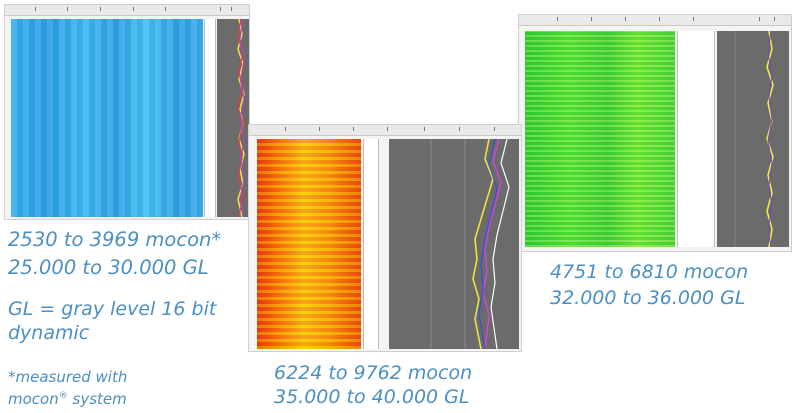 The height and width of the screenshot is (413, 792). Describe the element at coordinates (753, 139) in the screenshot. I see `green-profile-graph` at that location.